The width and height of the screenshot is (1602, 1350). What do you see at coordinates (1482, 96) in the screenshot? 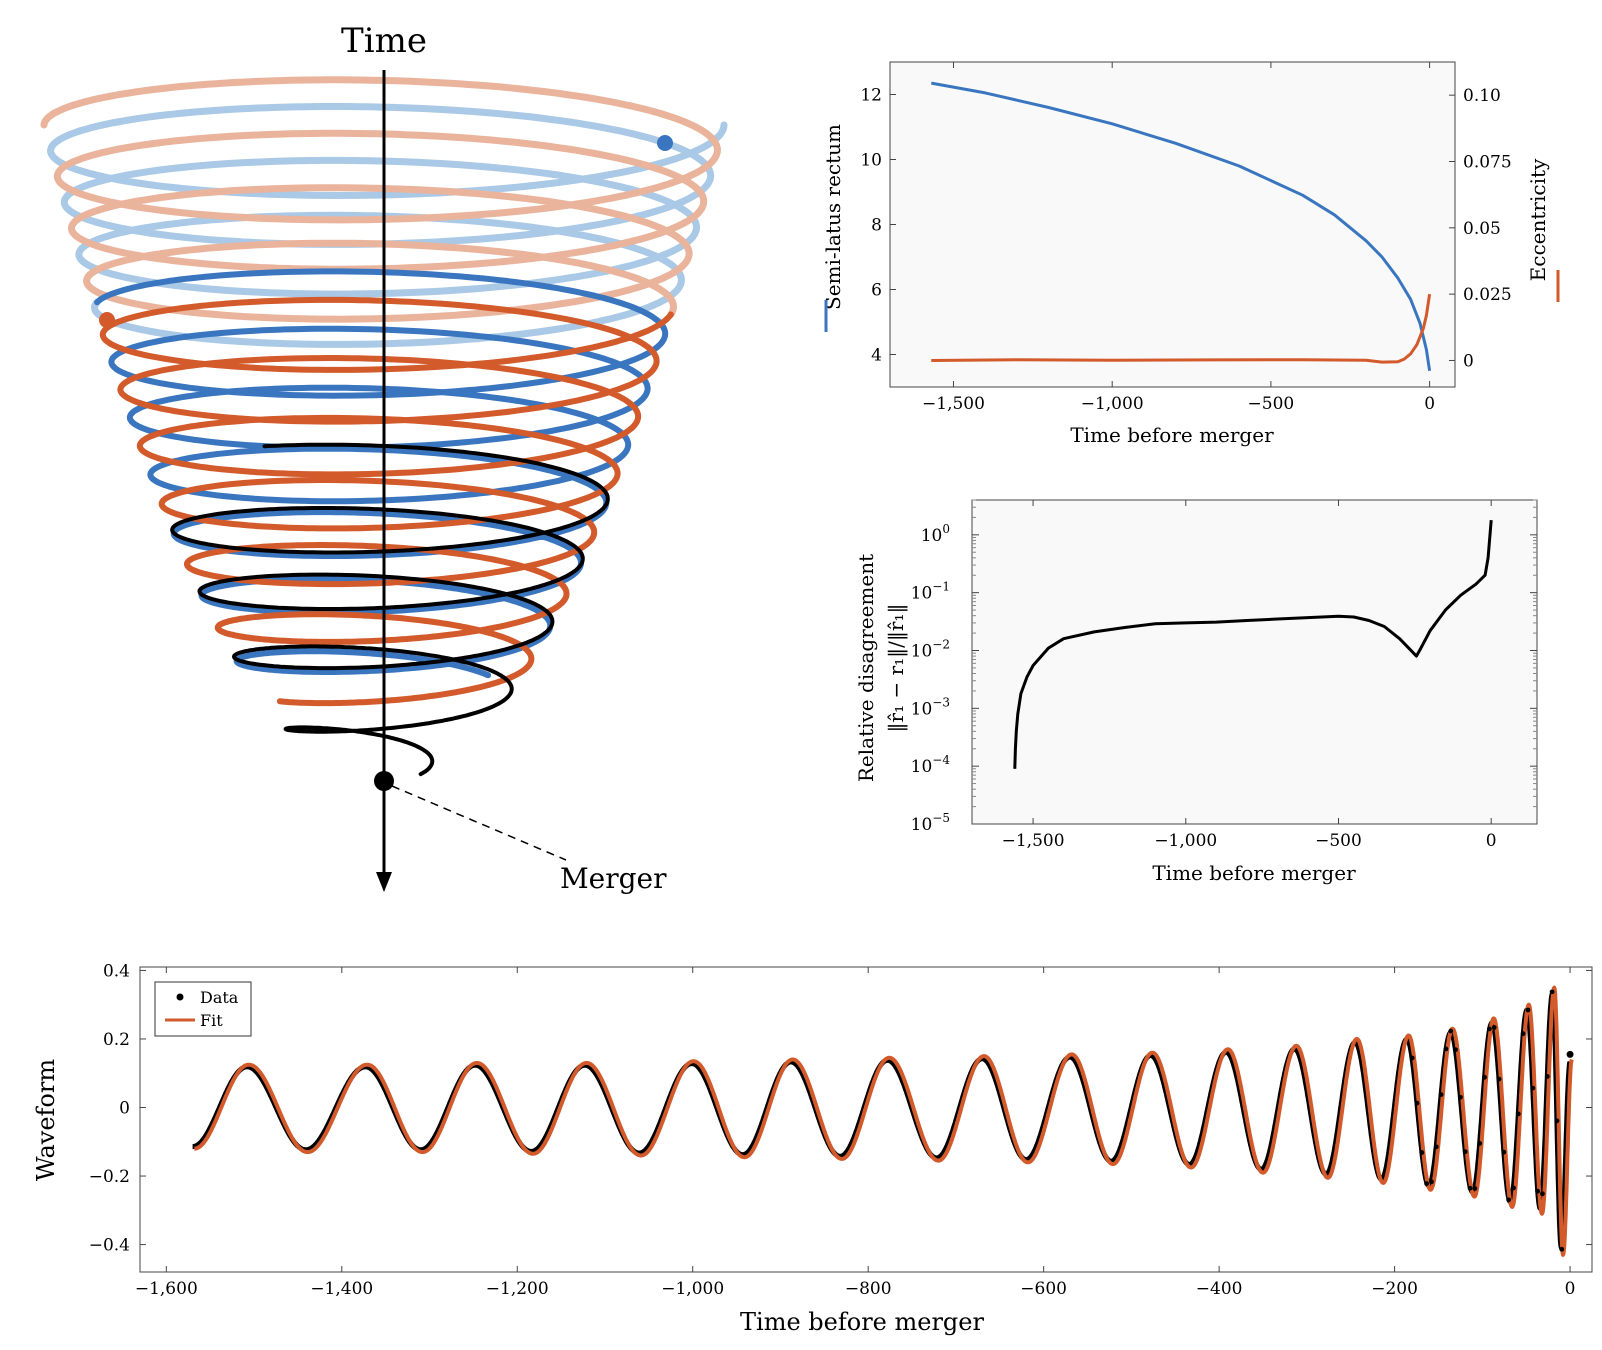
I see `y2-tick-label: 0.10` at bounding box center [1482, 96].